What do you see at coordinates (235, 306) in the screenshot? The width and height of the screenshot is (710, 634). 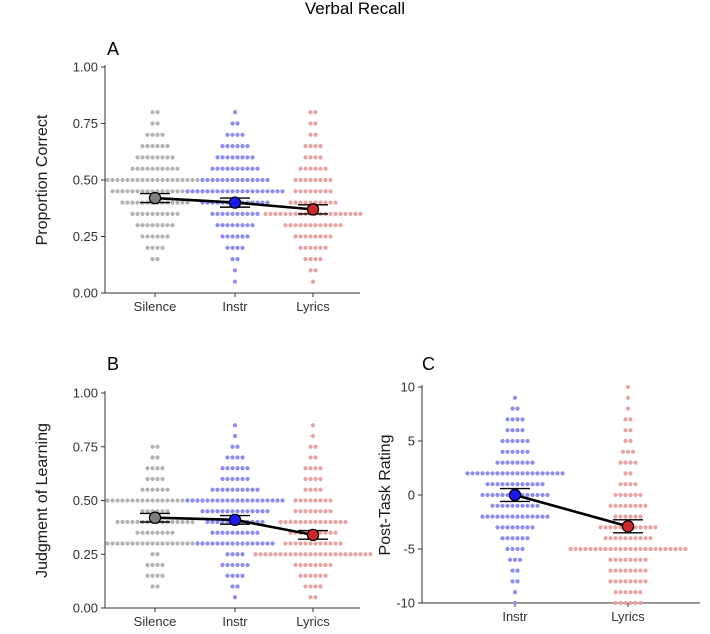 I see `x-tick-label: Instr` at bounding box center [235, 306].